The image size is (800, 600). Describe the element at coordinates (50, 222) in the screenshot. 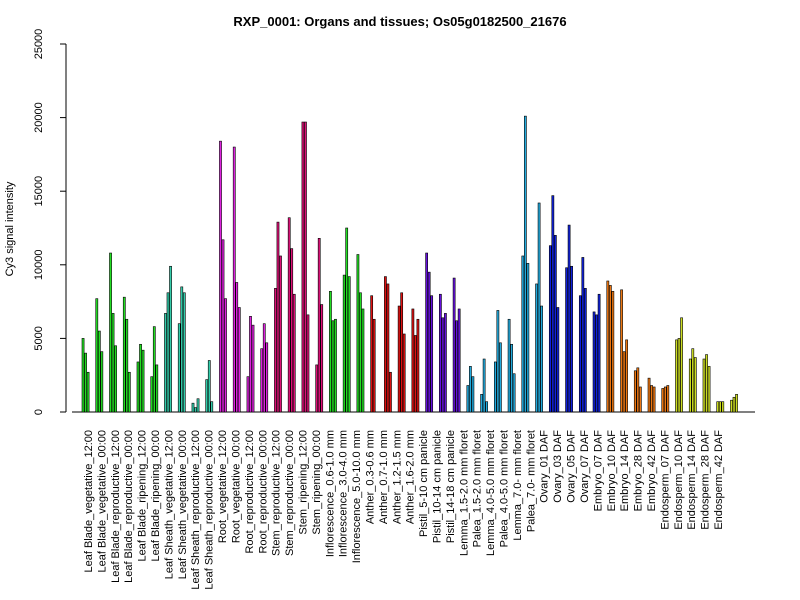

I see `y-axis: 0 5000 10000 15000 20000 25000` at that location.